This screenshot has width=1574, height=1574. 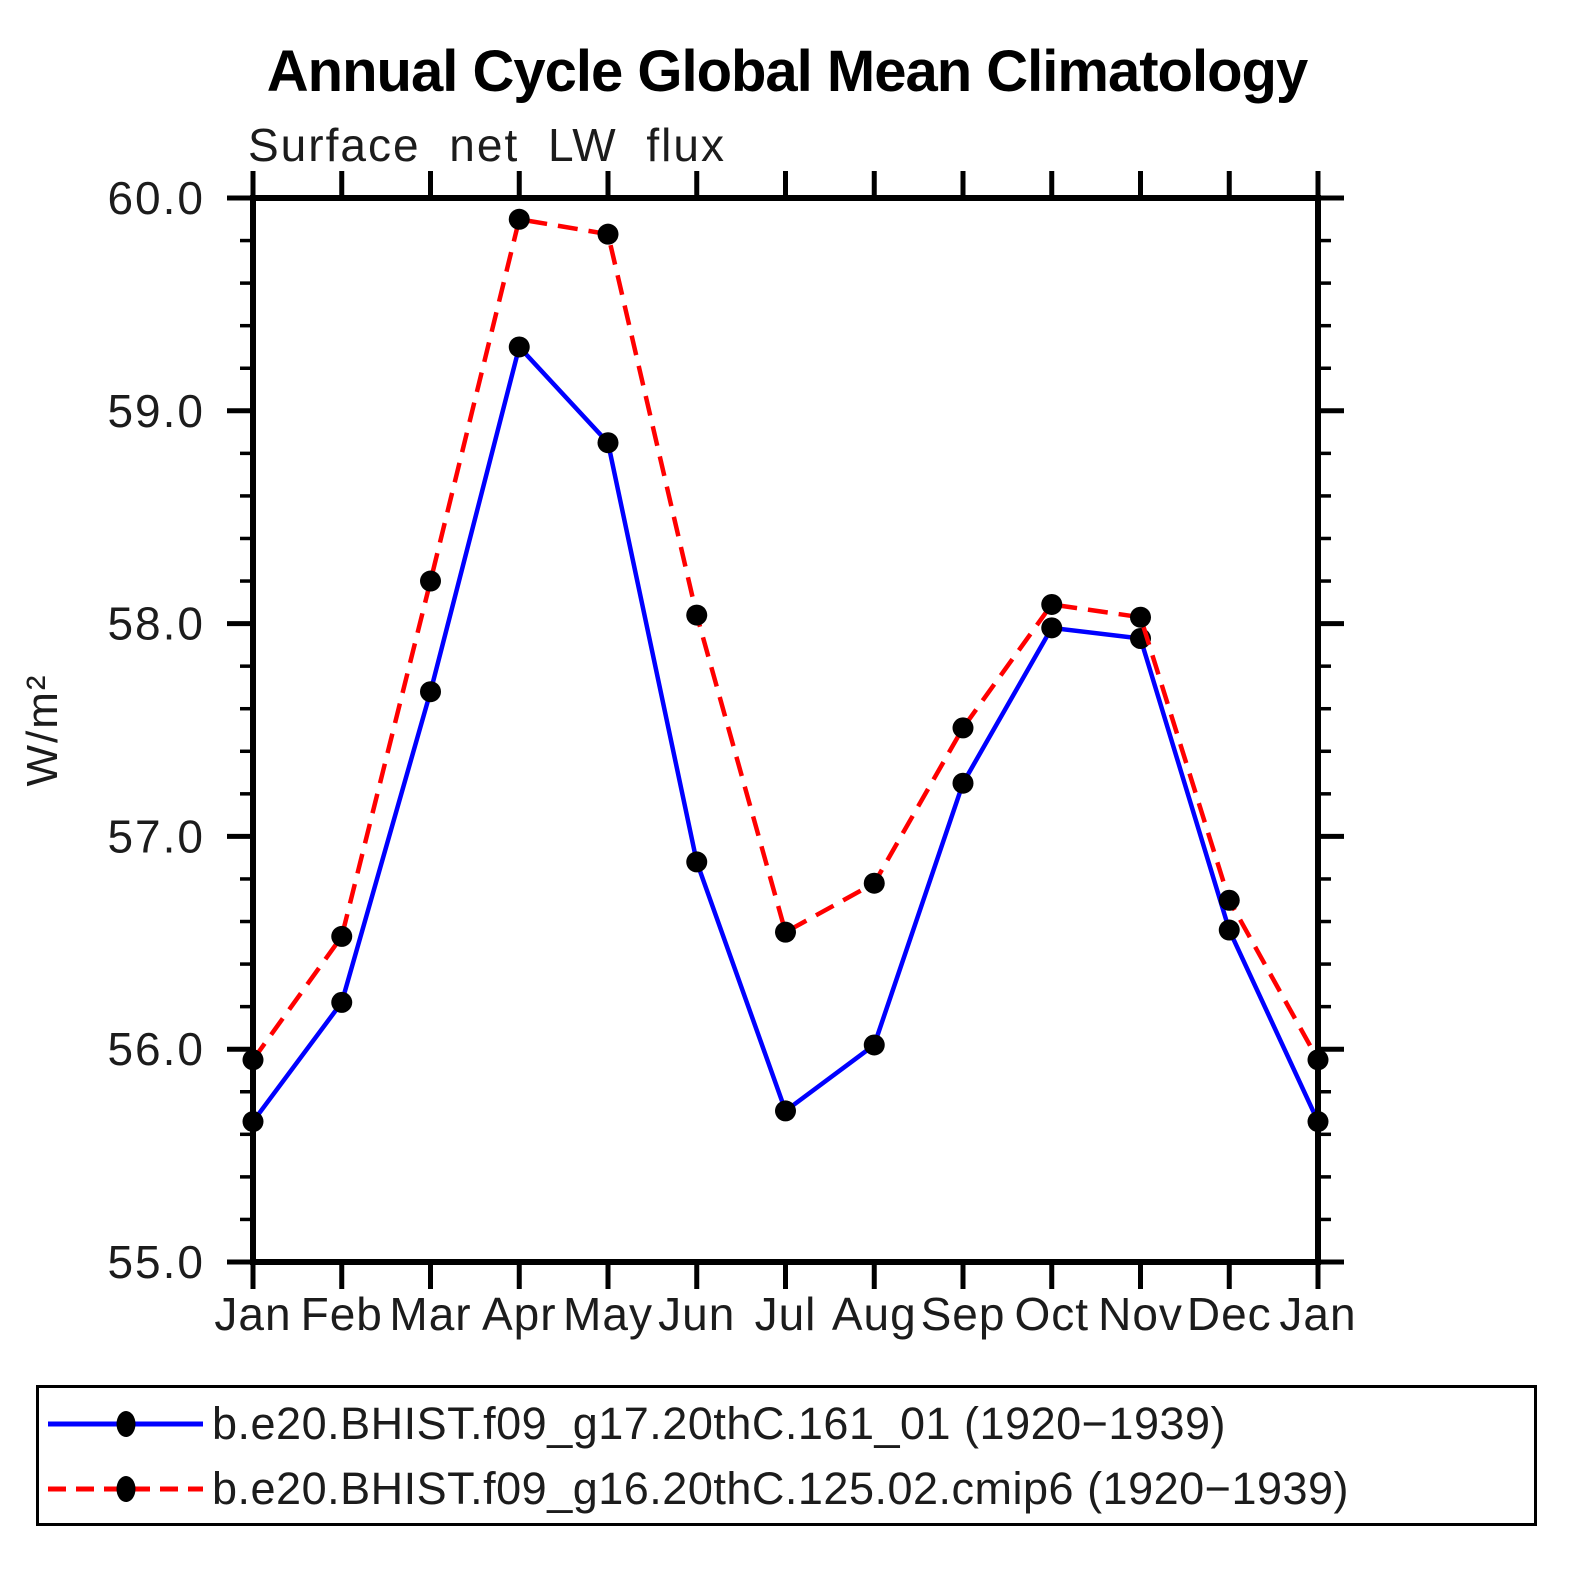 I want to click on x-tick-label: Aug, so click(x=874, y=1314).